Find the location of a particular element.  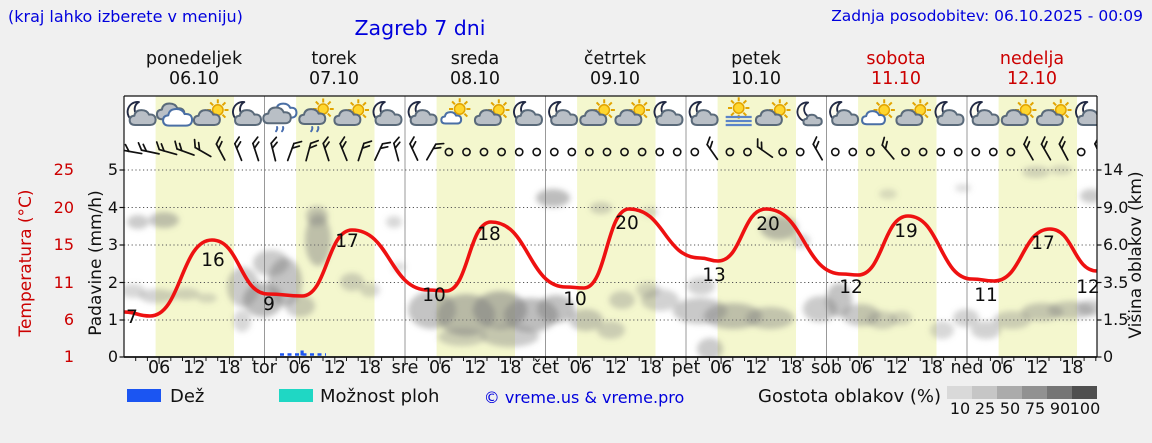

temperature-value-label: 10 is located at coordinates (575, 299).